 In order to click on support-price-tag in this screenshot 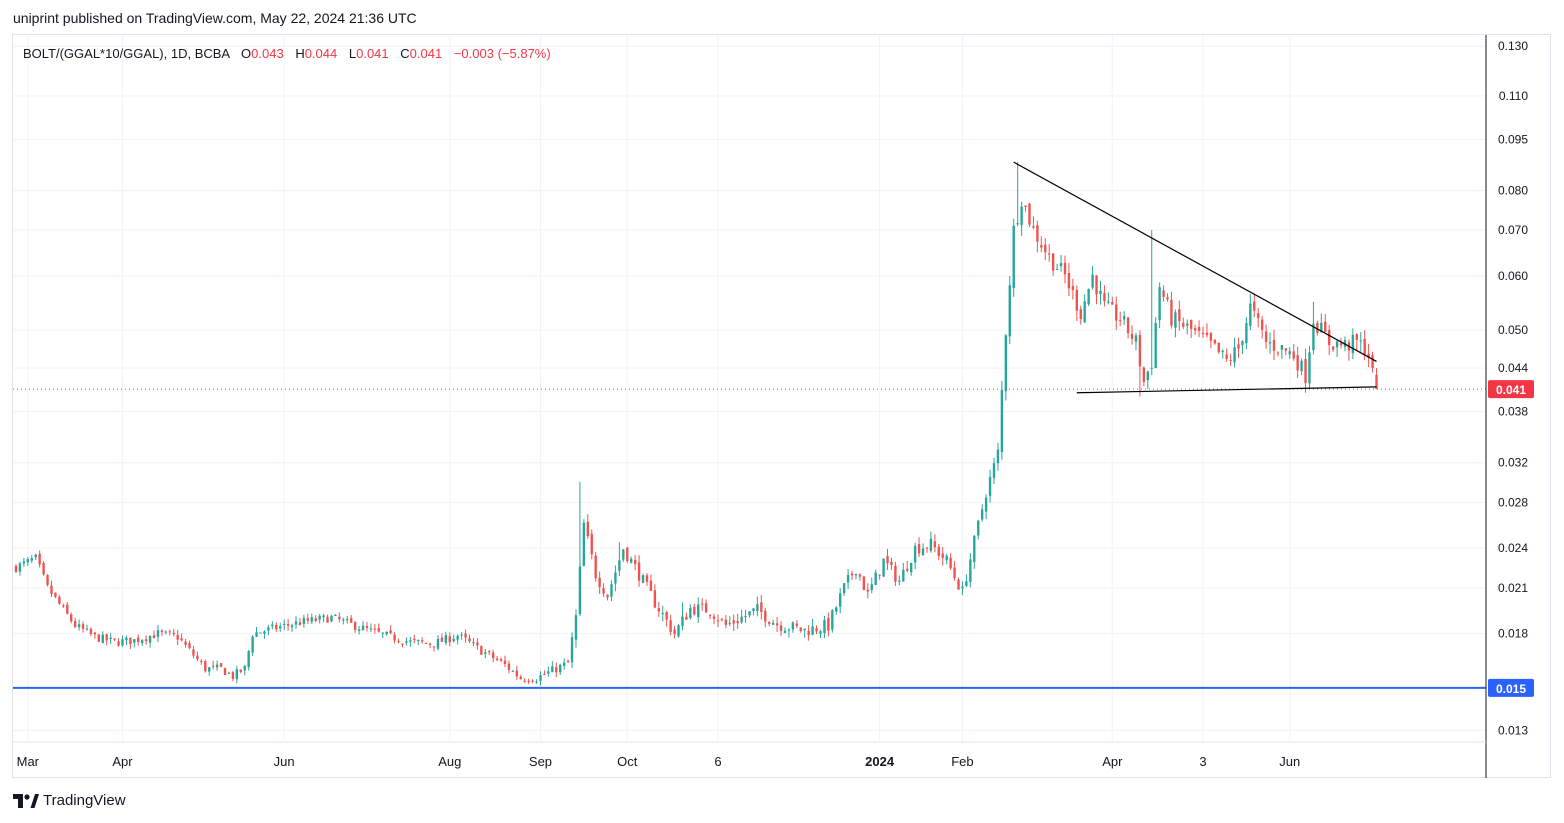, I will do `click(1511, 687)`.